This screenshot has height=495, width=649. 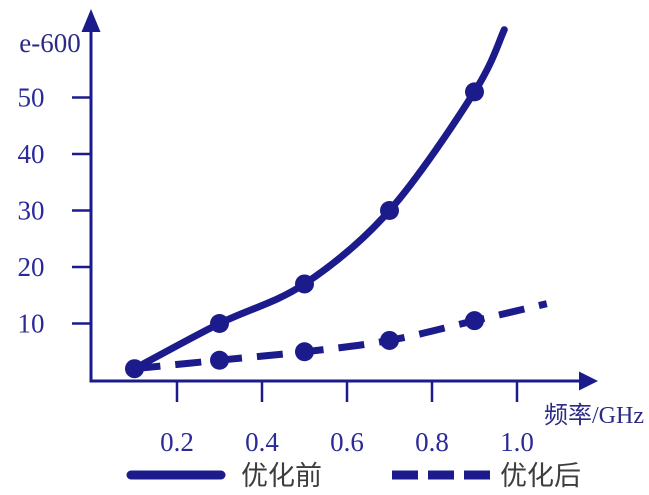 I want to click on x-tick-label: 1.0, so click(x=517, y=442).